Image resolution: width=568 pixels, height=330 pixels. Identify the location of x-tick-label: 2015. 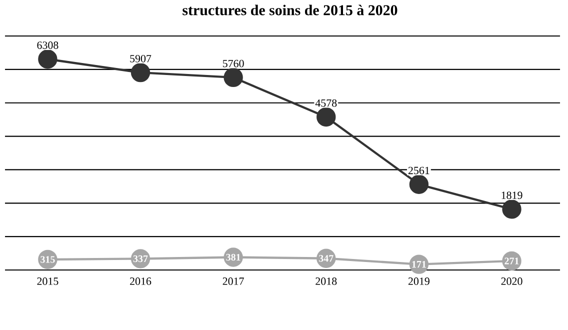
(47, 281).